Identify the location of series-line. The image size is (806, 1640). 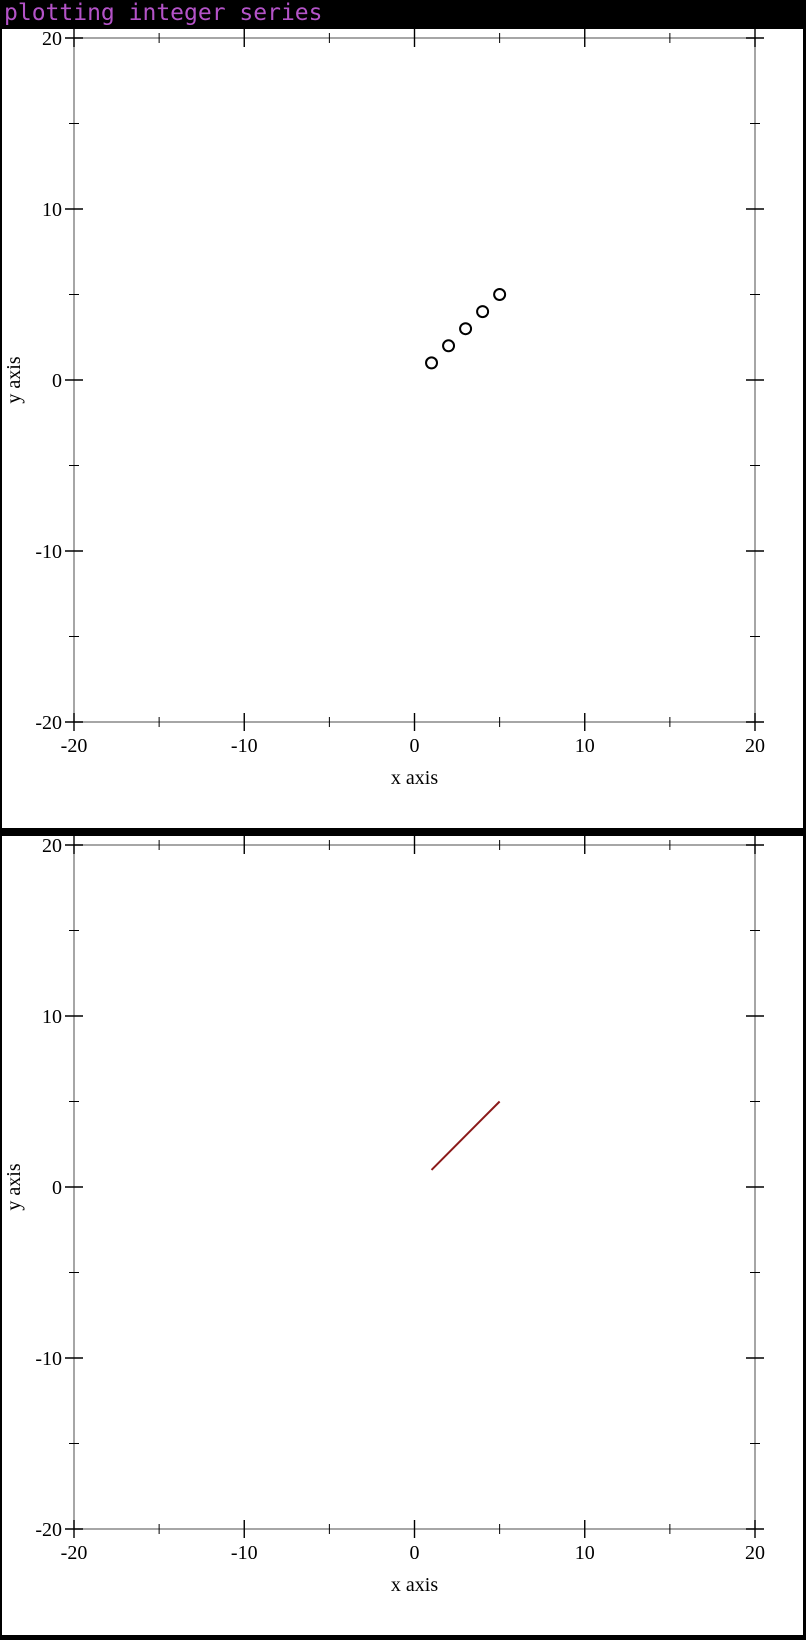
(465, 1135).